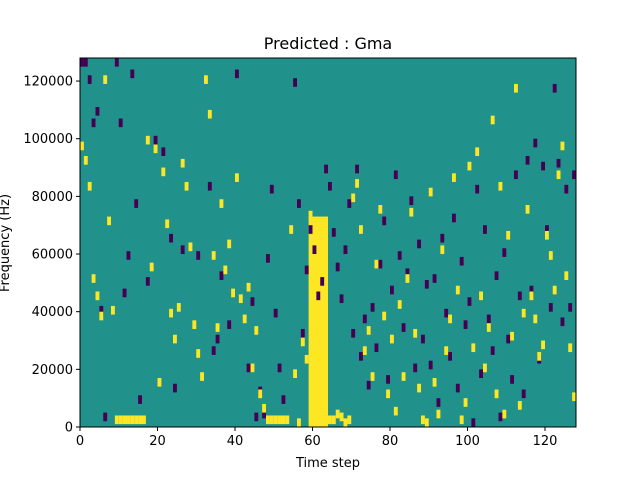 This screenshot has width=640, height=480. Describe the element at coordinates (545, 441) in the screenshot. I see `x-tick-label: 120` at that location.